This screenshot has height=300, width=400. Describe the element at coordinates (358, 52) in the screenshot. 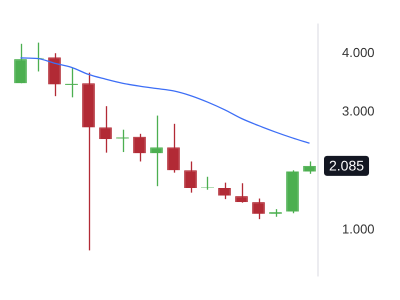

I see `y-tick-label: 4.000` at that location.